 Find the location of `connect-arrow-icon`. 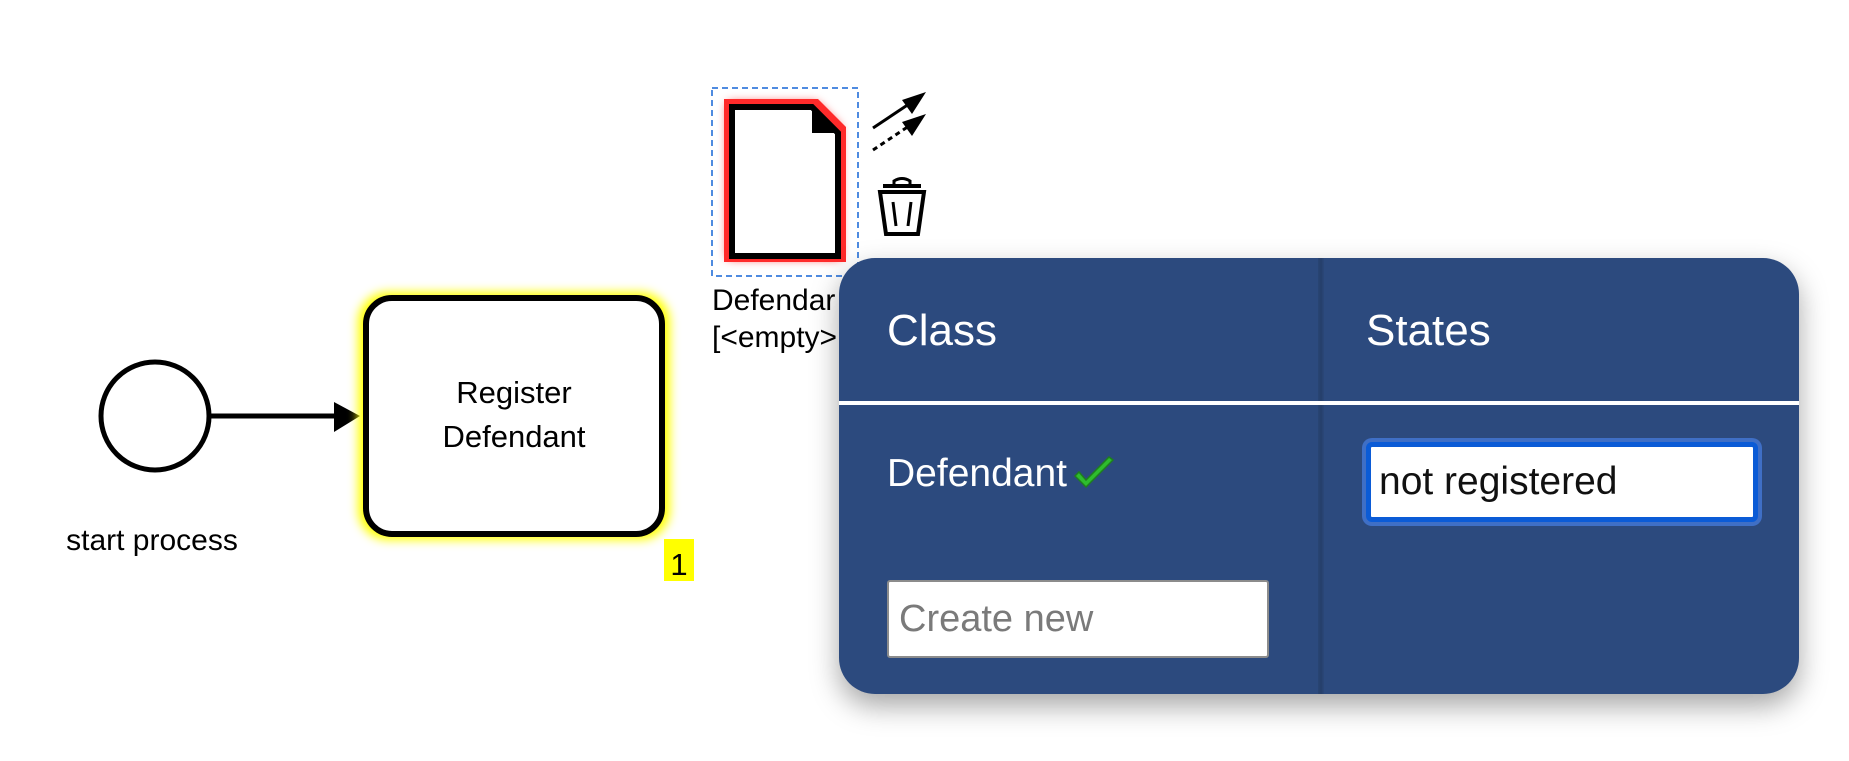

connect-arrow-icon is located at coordinates (899, 111).